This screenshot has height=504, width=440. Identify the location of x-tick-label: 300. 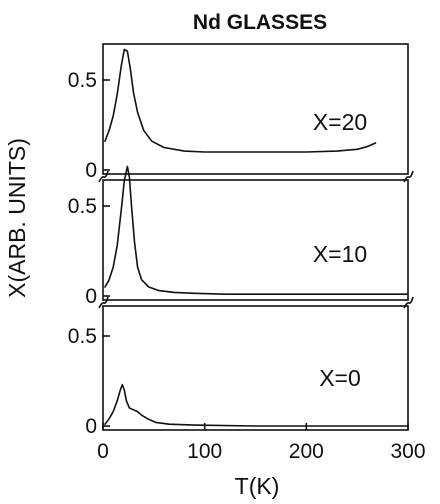
(407, 451).